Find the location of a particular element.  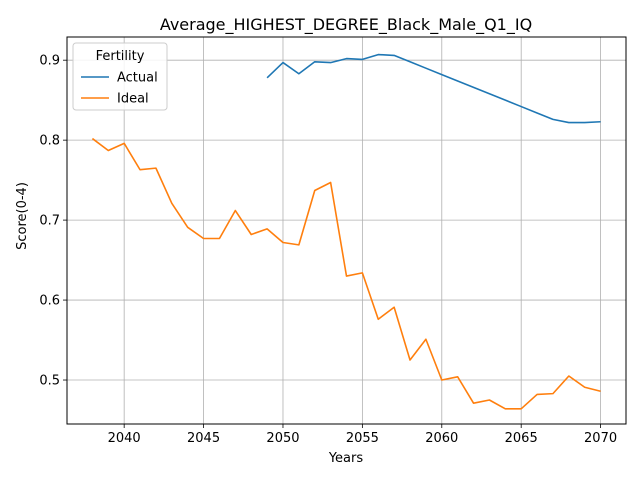

y-tick-label: 0.8 is located at coordinates (49, 141).